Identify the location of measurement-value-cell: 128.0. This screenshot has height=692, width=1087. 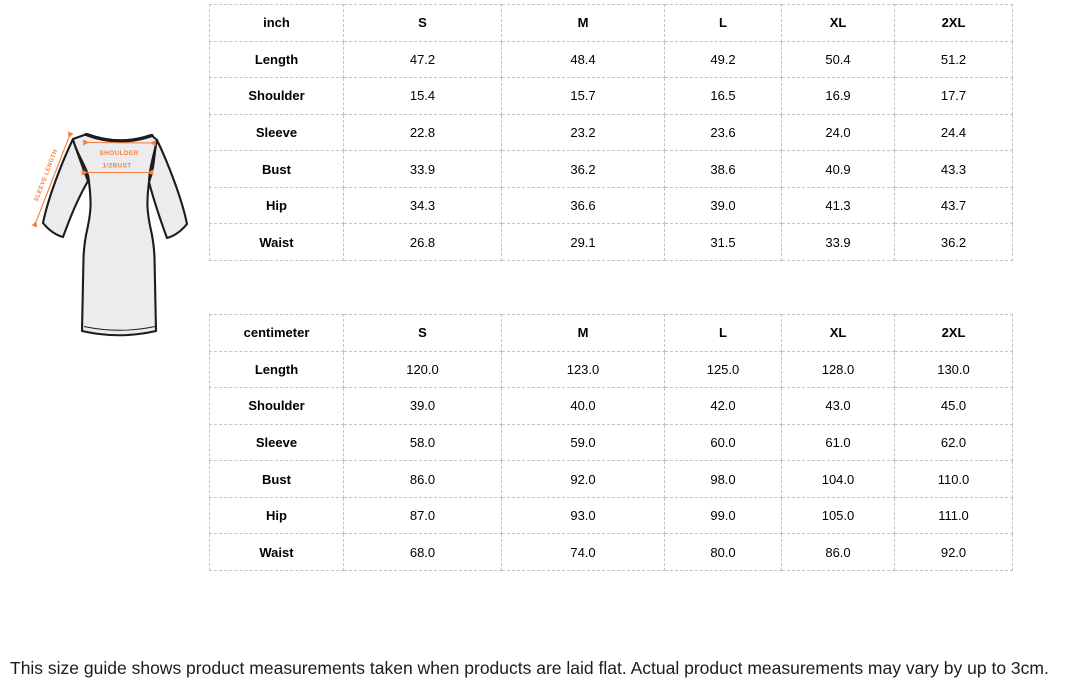
(838, 369).